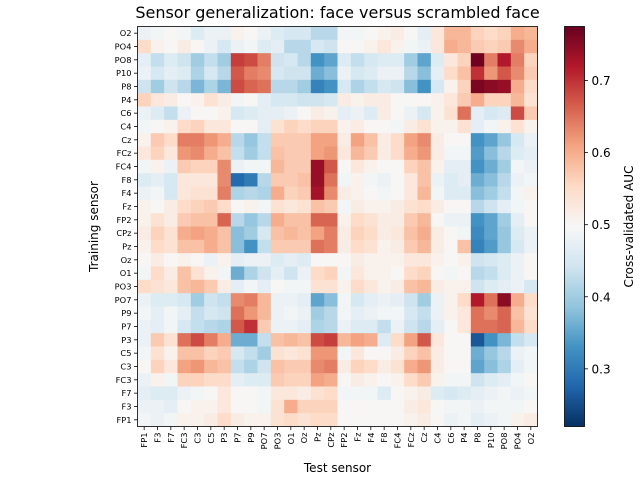  I want to click on x-tick-label: FC3, so click(184, 441).